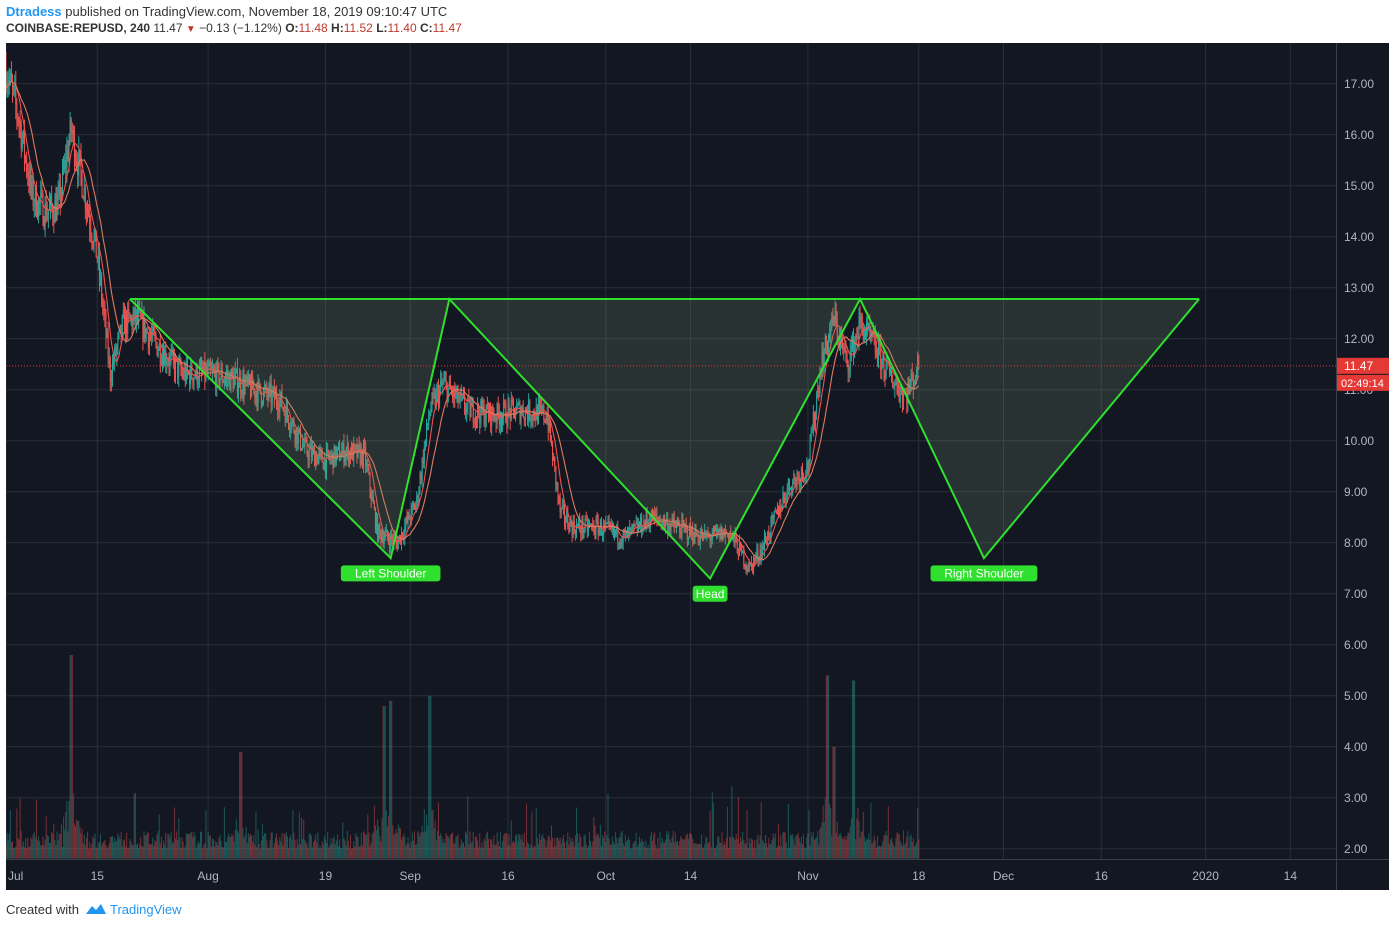  Describe the element at coordinates (382, 28) in the screenshot. I see `low-label: L:` at that location.